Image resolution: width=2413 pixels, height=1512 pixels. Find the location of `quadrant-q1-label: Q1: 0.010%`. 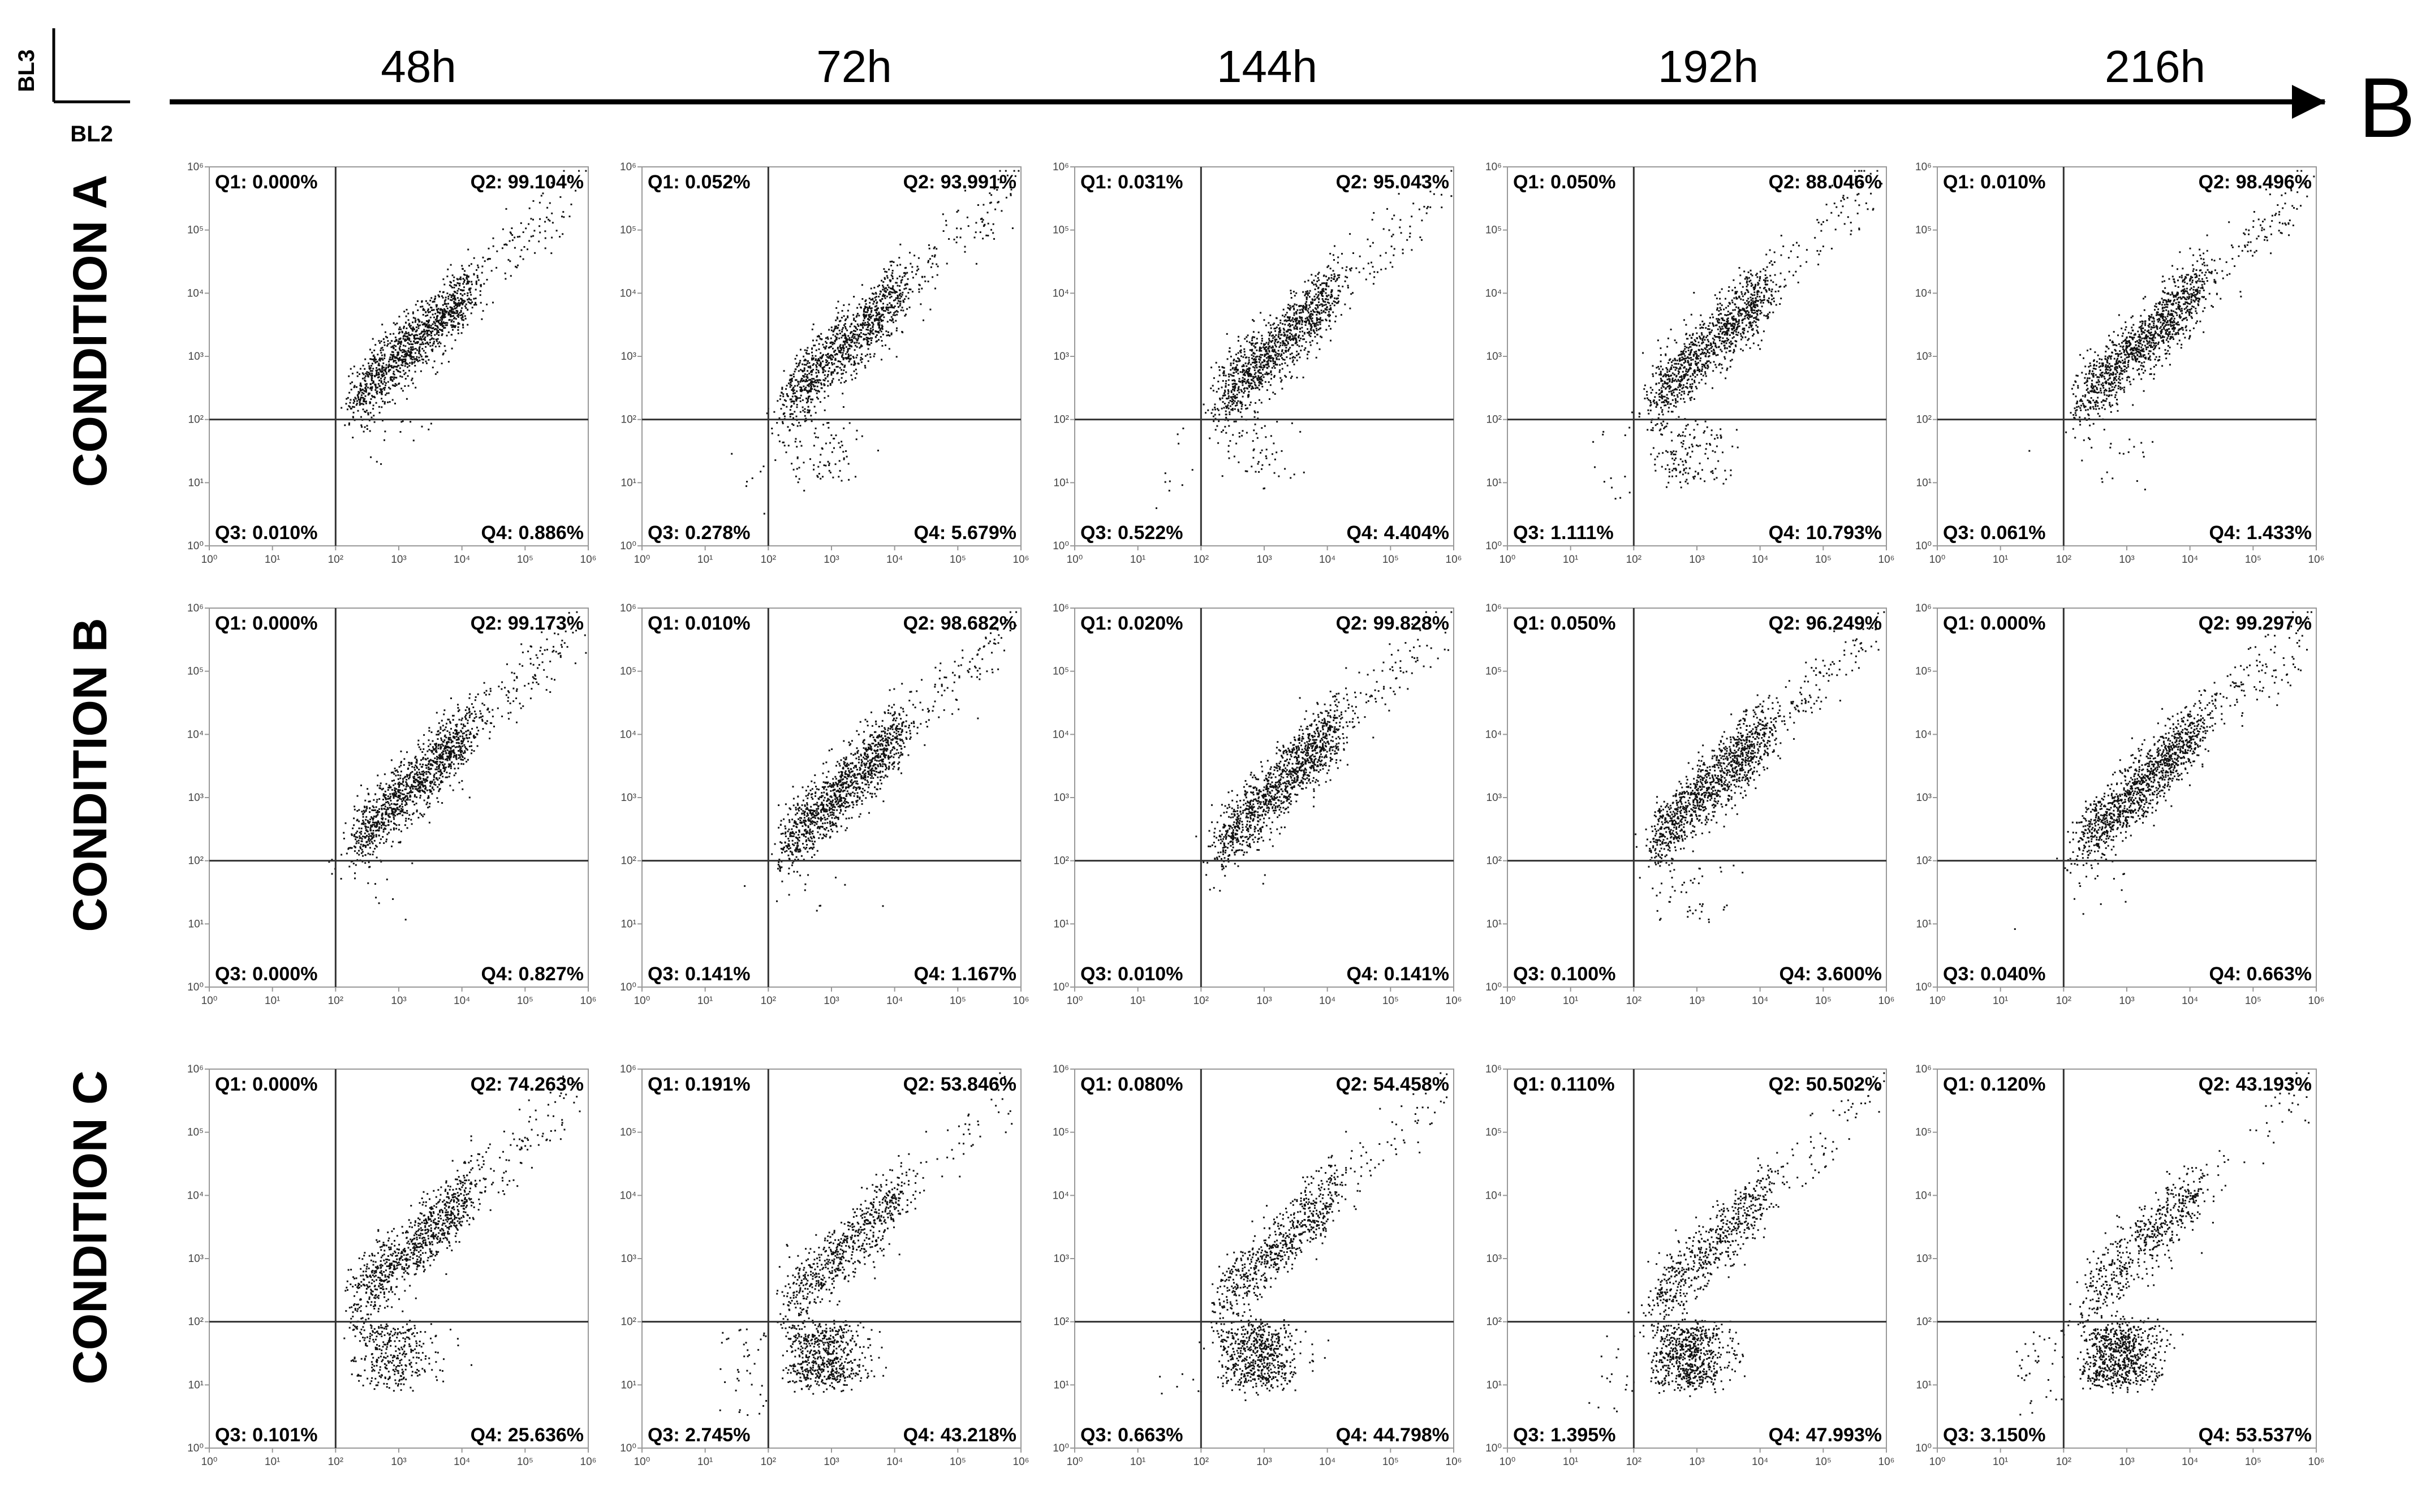

quadrant-q1-label: Q1: 0.010% is located at coordinates (699, 623).